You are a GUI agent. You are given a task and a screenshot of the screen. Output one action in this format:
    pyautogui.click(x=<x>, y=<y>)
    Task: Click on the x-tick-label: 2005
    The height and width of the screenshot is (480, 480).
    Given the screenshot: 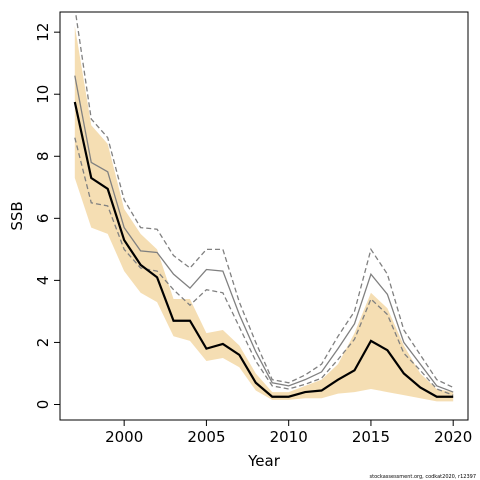 What is the action you would take?
    pyautogui.click(x=206, y=437)
    